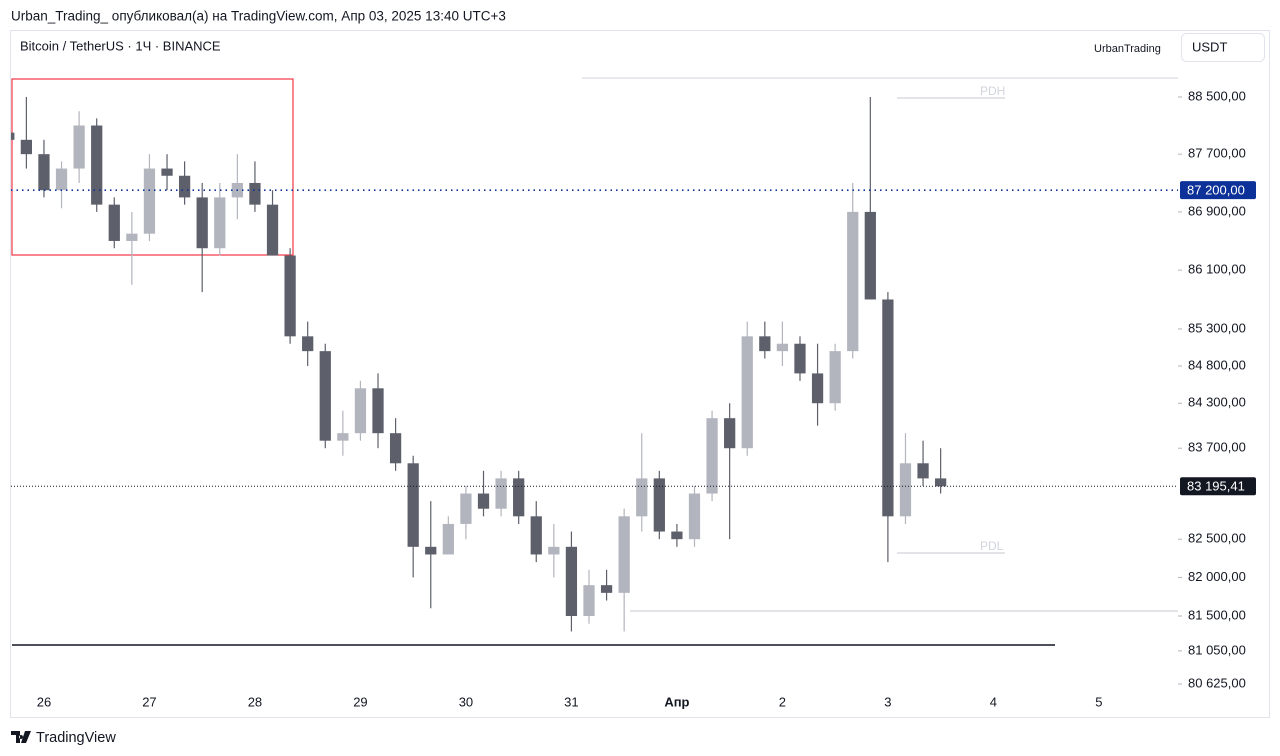 The height and width of the screenshot is (756, 1280). I want to click on x-tick-label: 27, so click(149, 701).